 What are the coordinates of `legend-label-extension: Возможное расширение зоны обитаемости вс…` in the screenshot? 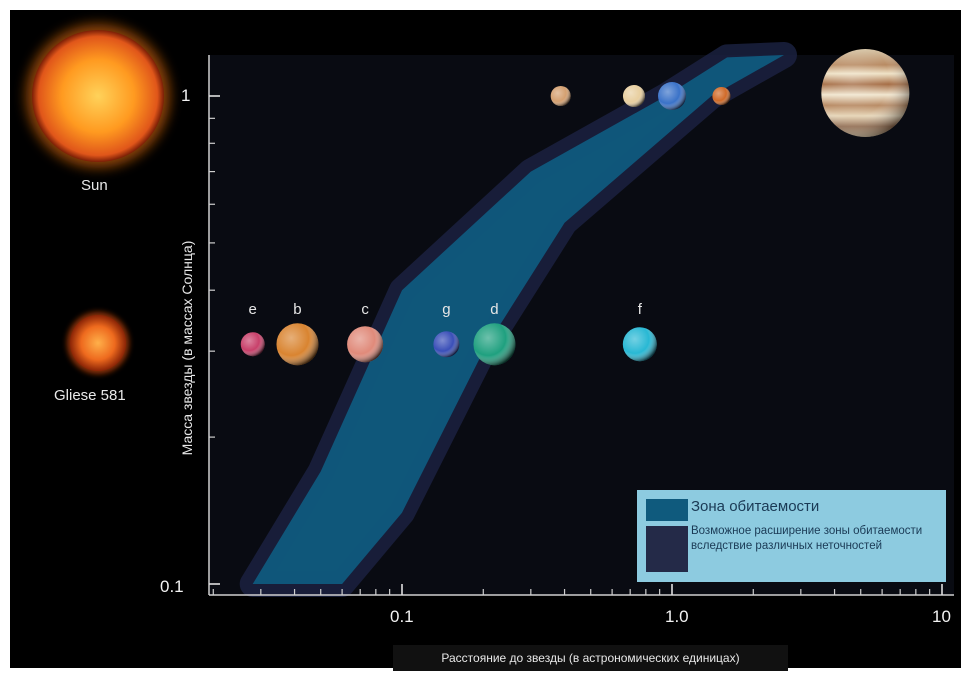 It's located at (807, 538).